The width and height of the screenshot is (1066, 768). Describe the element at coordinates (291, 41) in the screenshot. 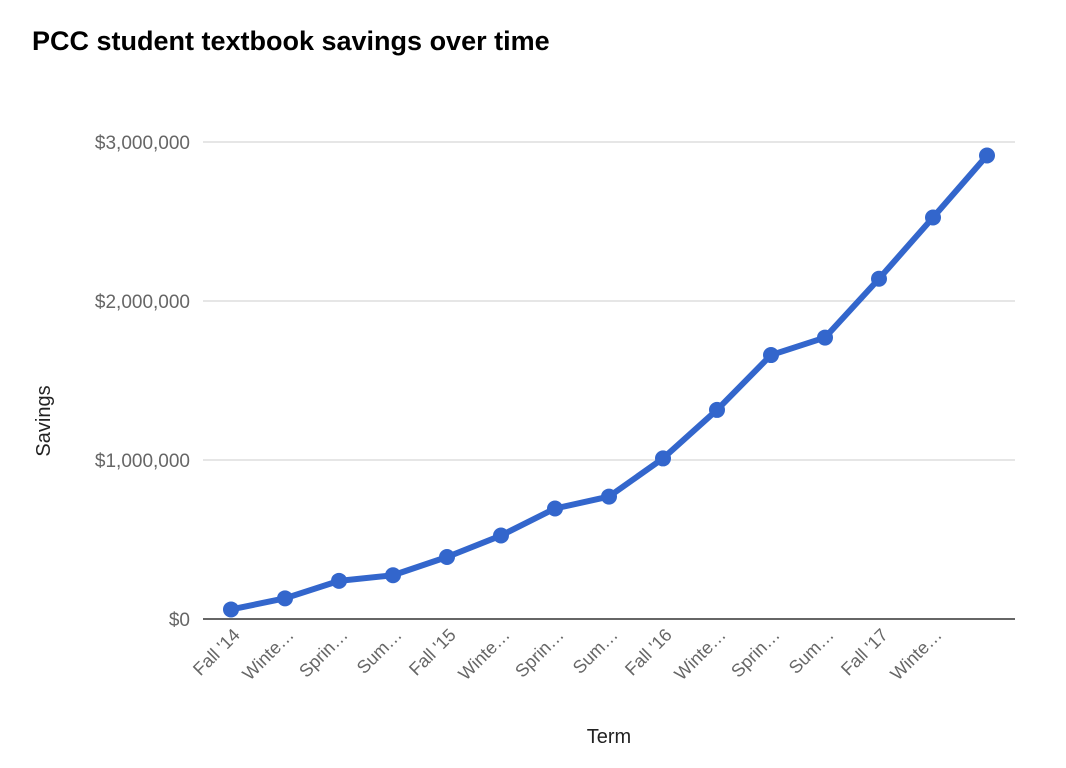

I see `chart-title: PCC student textbook savings over time` at that location.